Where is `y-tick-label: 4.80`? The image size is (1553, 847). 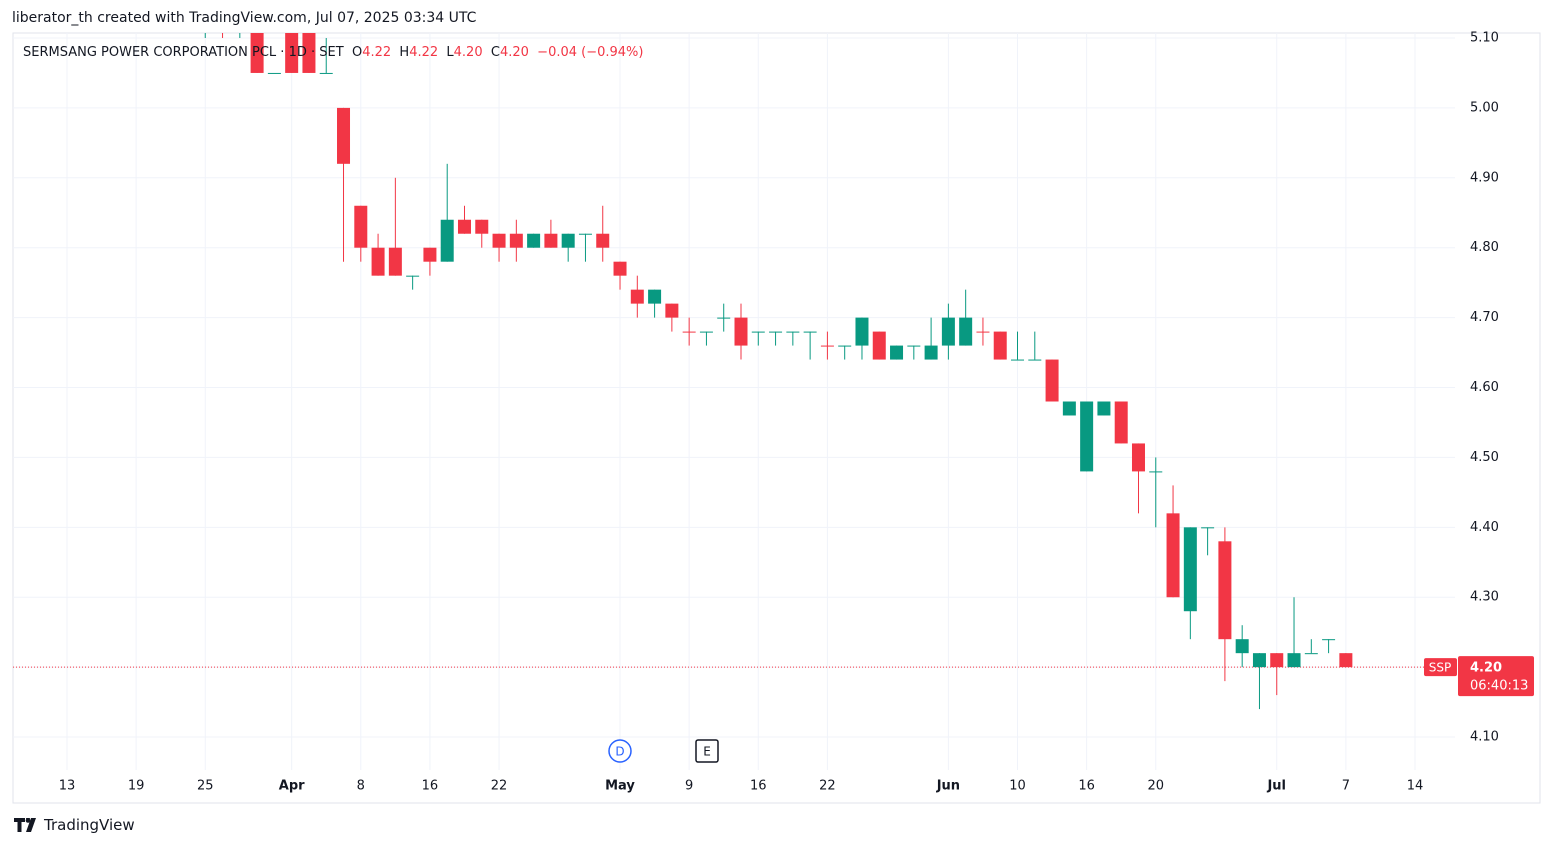
y-tick-label: 4.80 is located at coordinates (1484, 247).